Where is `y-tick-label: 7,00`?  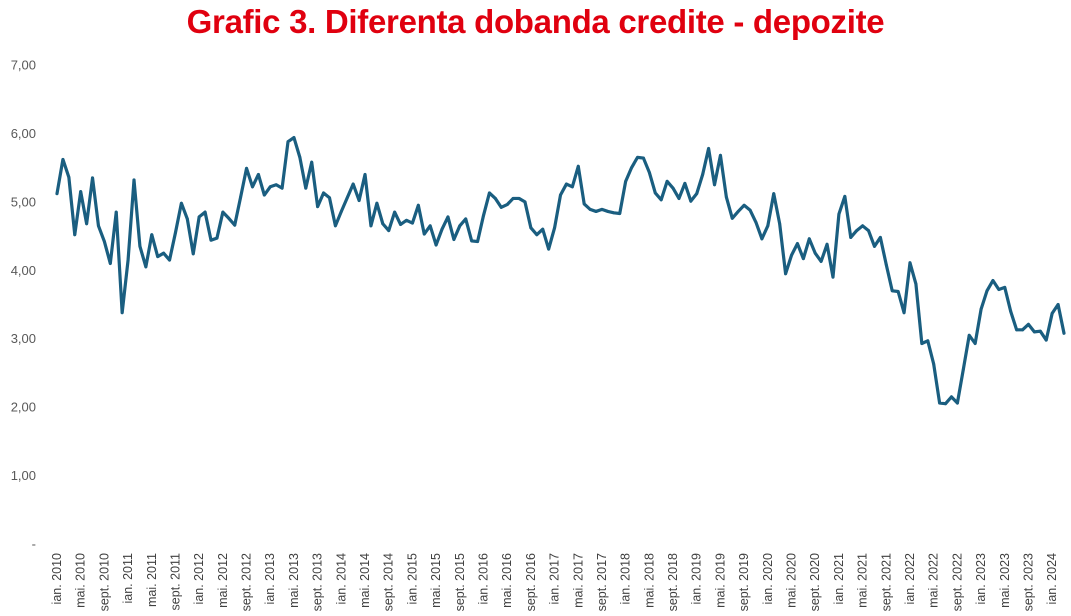
y-tick-label: 7,00 is located at coordinates (23, 65).